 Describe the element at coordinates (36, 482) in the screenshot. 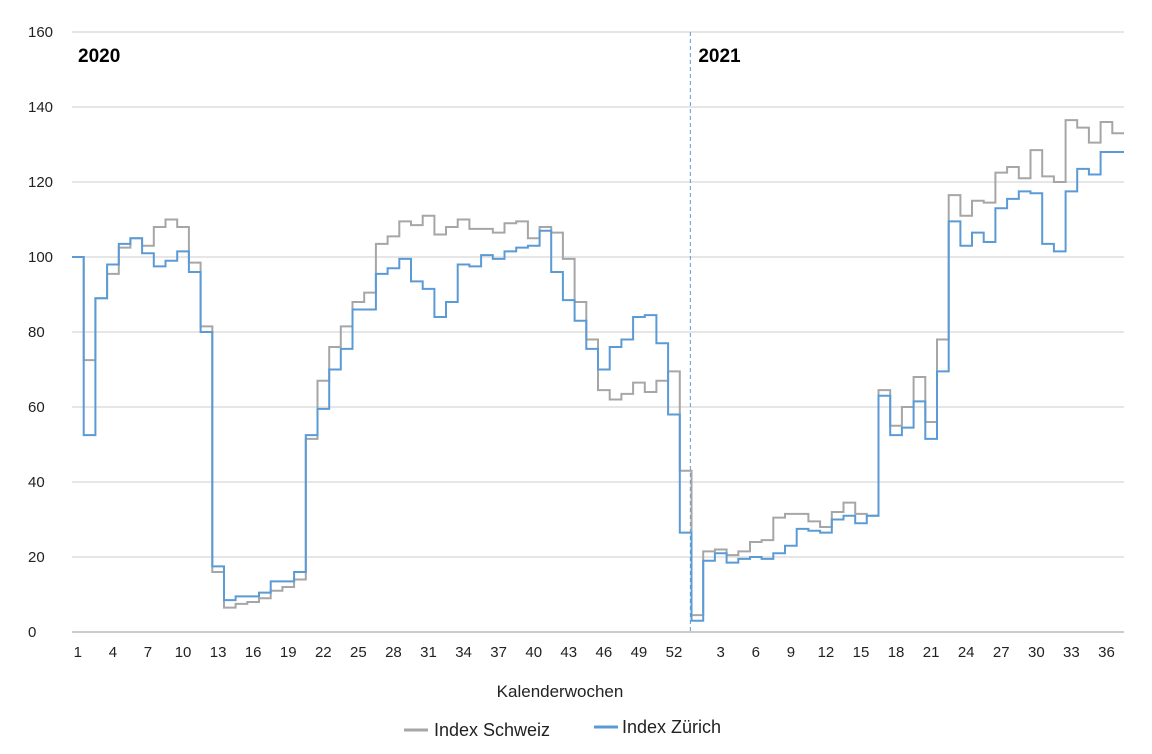

I see `y-tick-label-40: 40` at that location.